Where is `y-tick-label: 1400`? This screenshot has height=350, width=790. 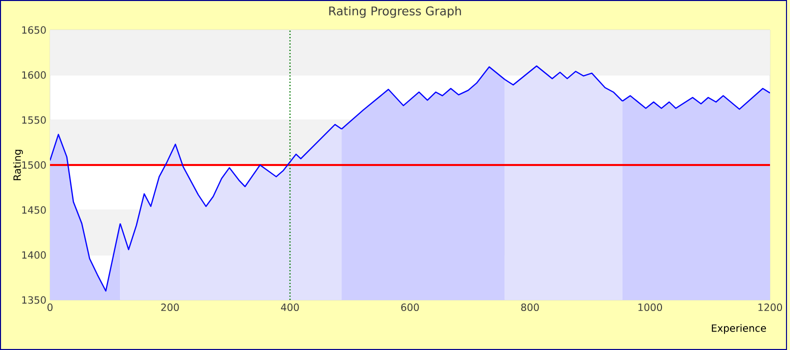
y-tick-label: 1400 is located at coordinates (34, 255).